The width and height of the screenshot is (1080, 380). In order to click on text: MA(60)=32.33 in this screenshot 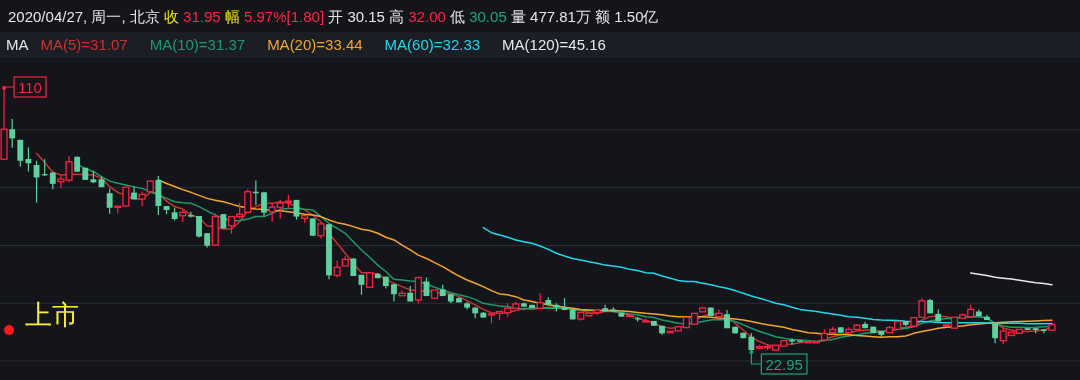, I will do `click(432, 44)`.